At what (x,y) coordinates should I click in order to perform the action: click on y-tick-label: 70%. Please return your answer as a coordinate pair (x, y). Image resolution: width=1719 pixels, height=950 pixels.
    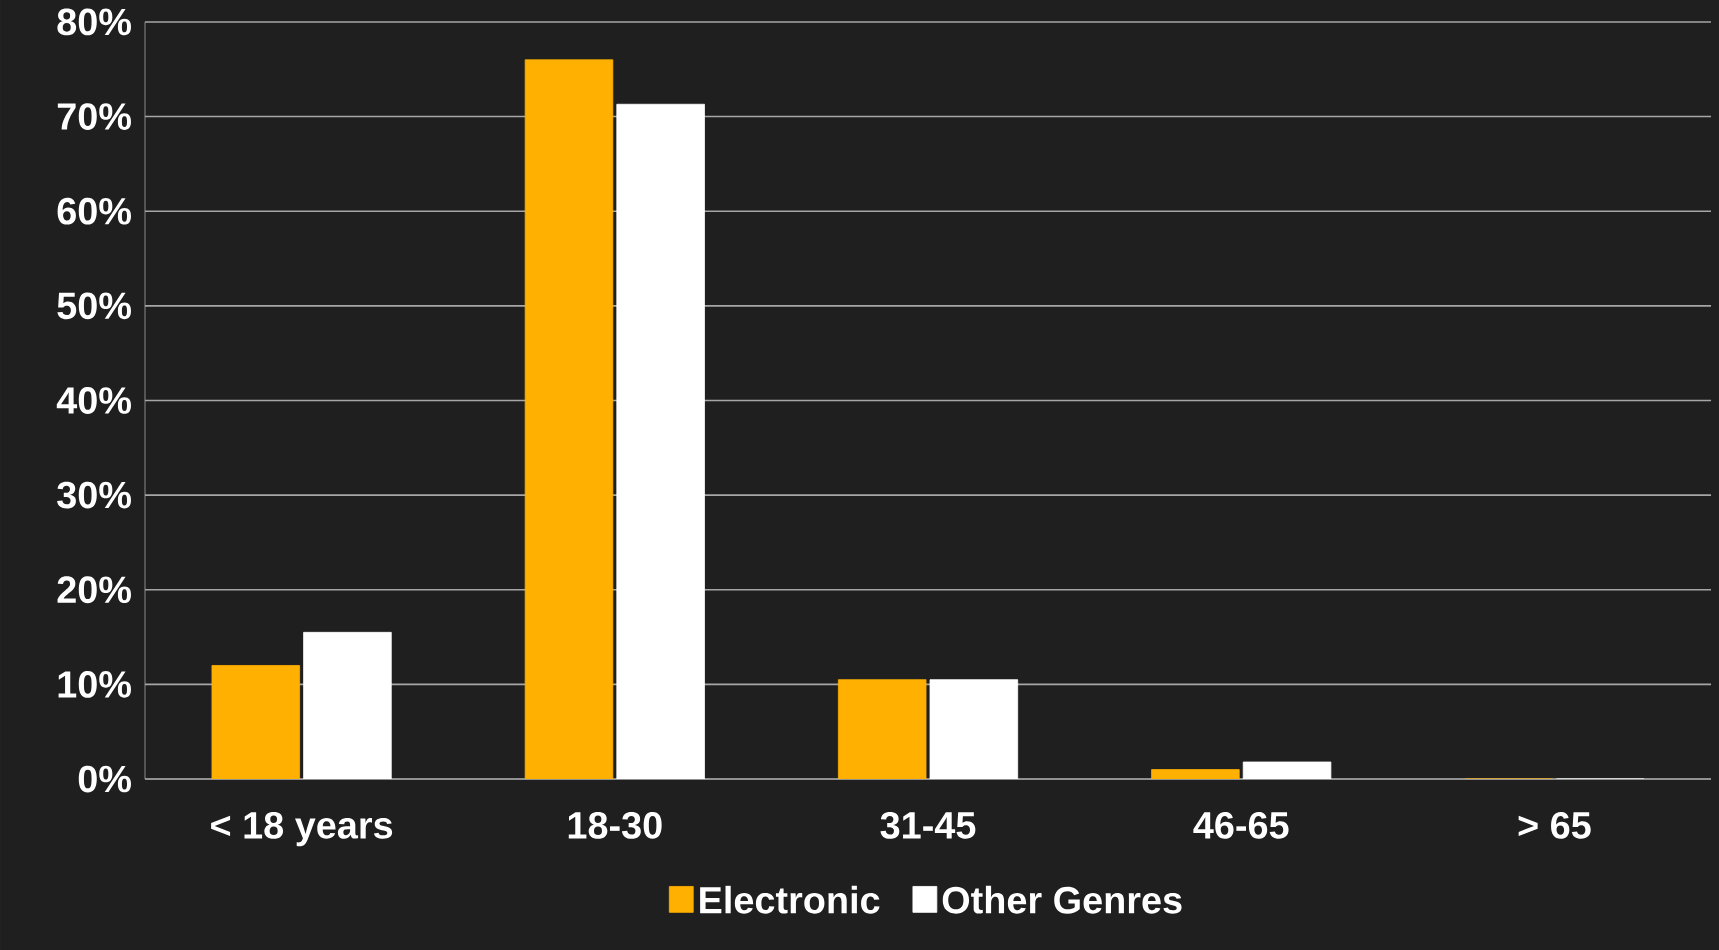
    Looking at the image, I should click on (94, 116).